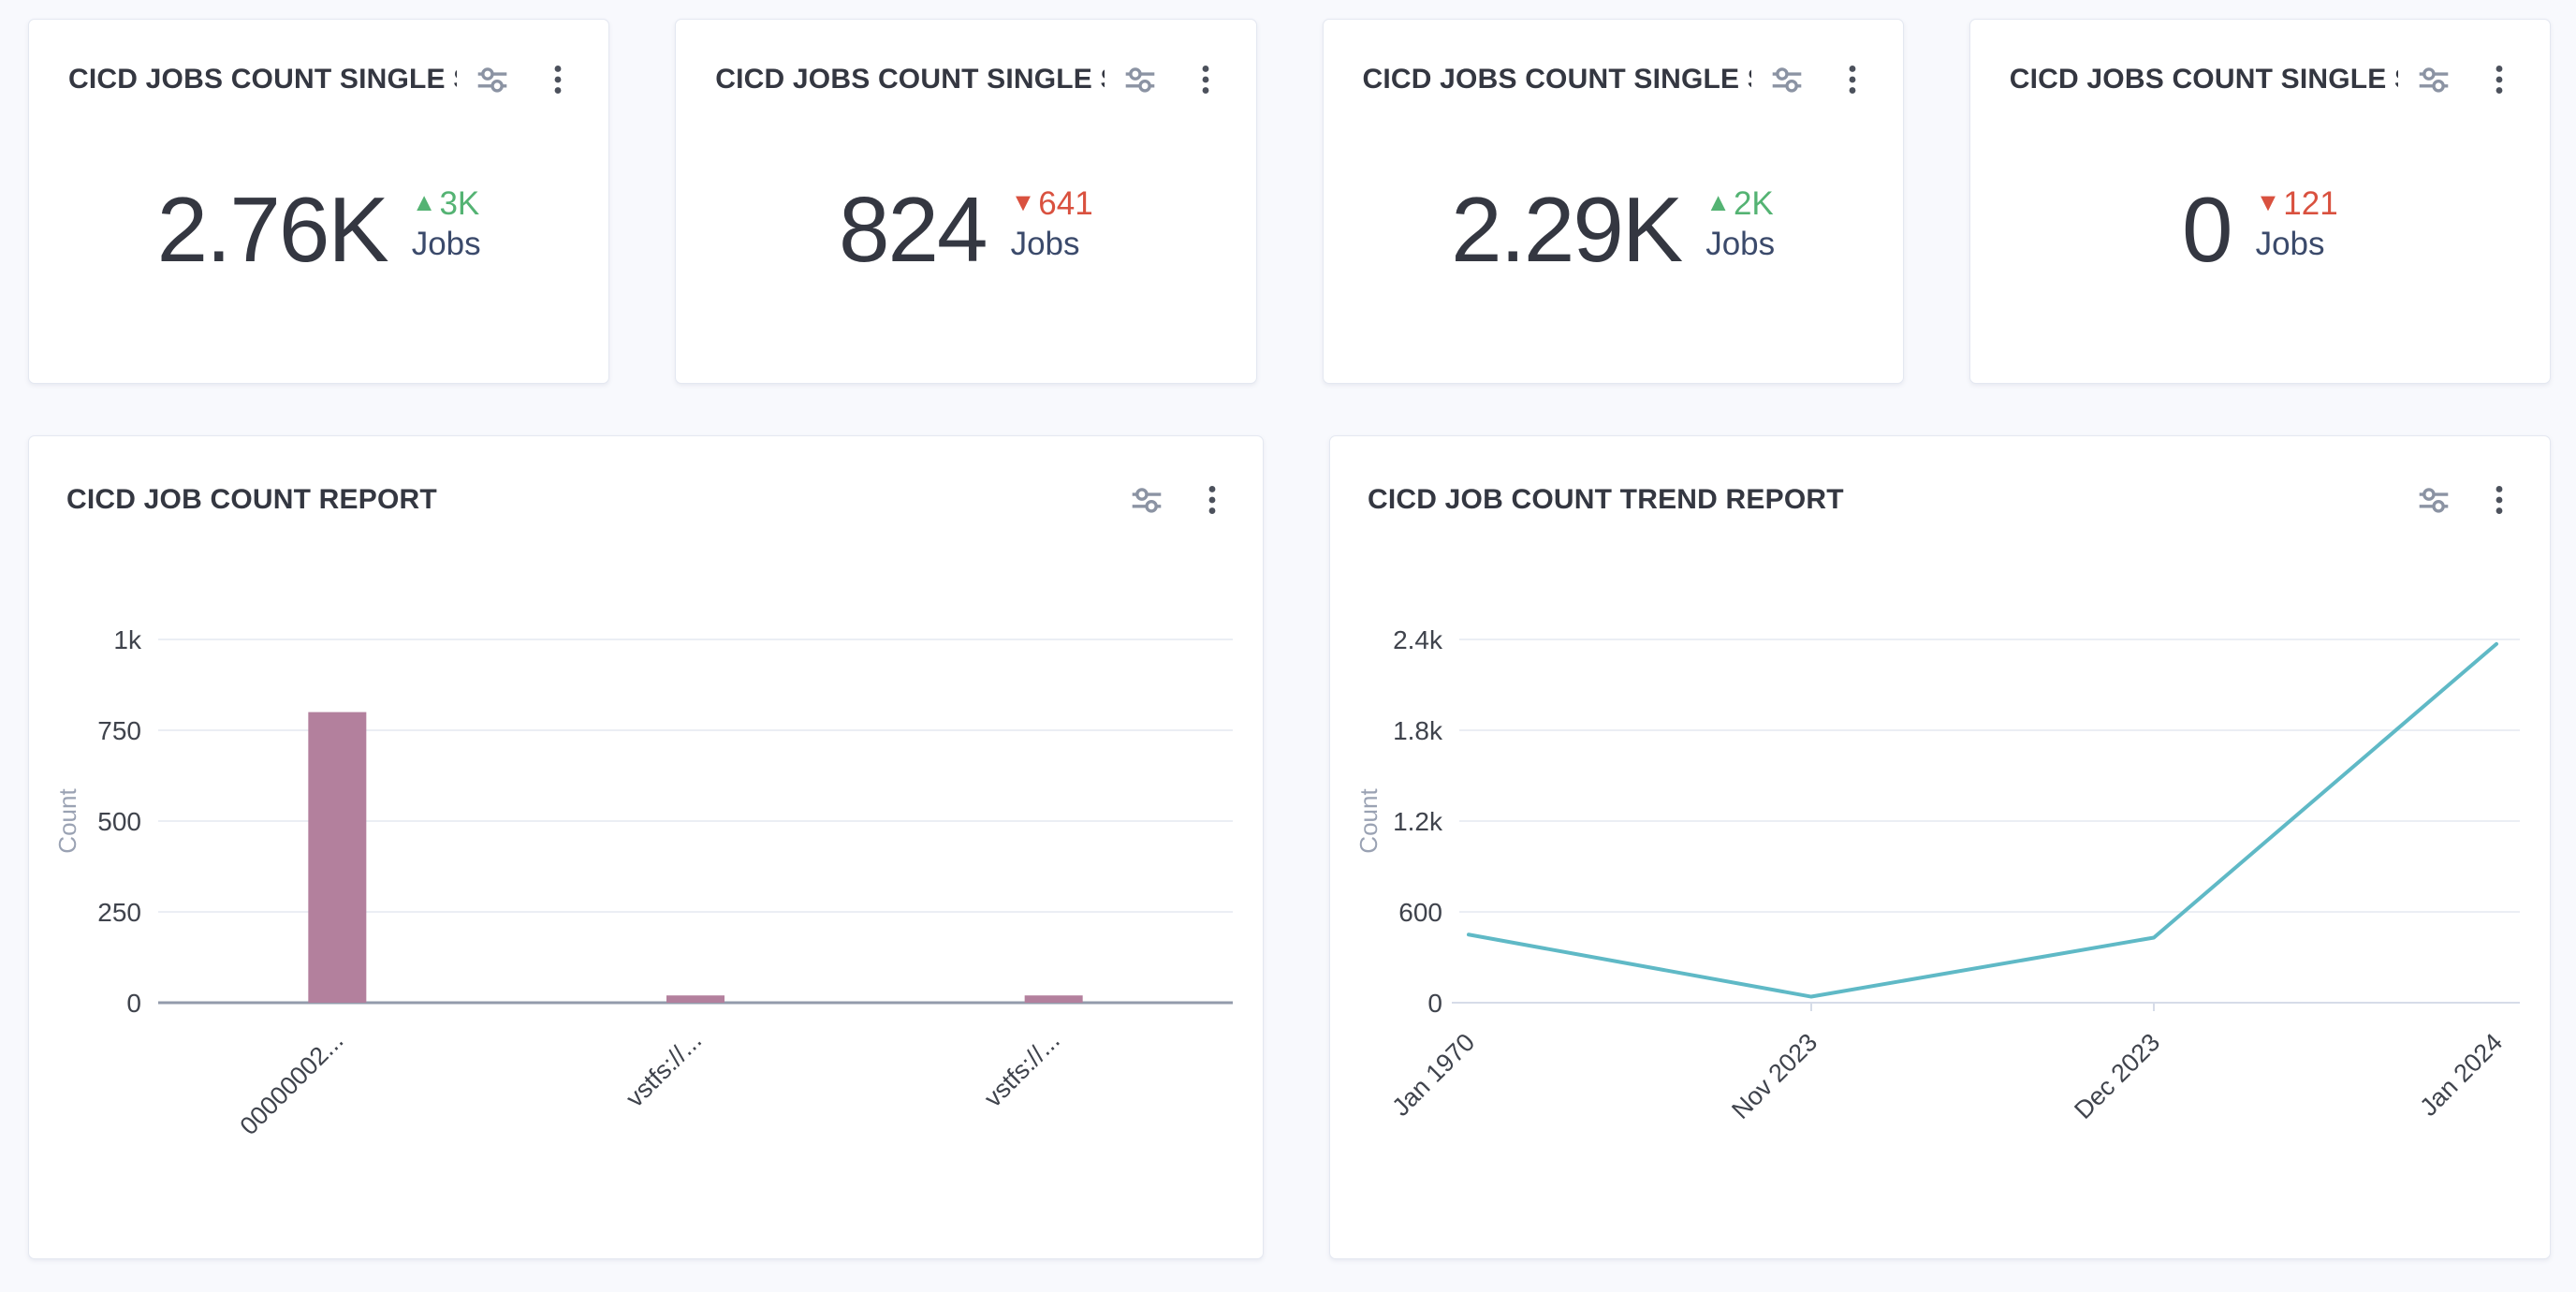  I want to click on x-tick-label: Jan 2024, so click(2461, 1075).